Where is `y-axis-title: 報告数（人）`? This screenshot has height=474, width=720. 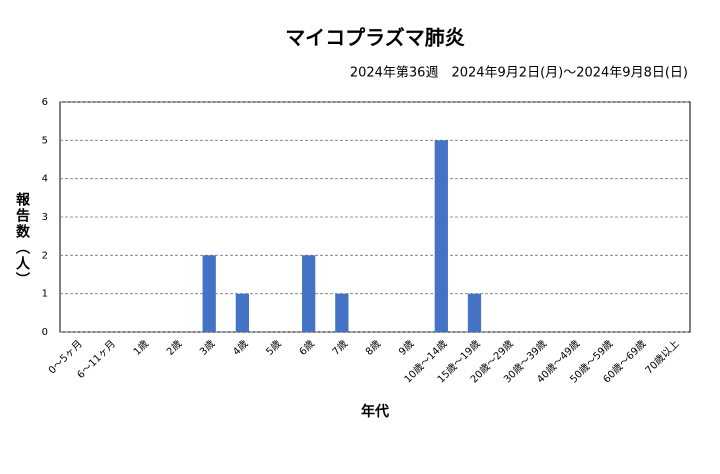
y-axis-title: 報告数（人） is located at coordinates (22, 239).